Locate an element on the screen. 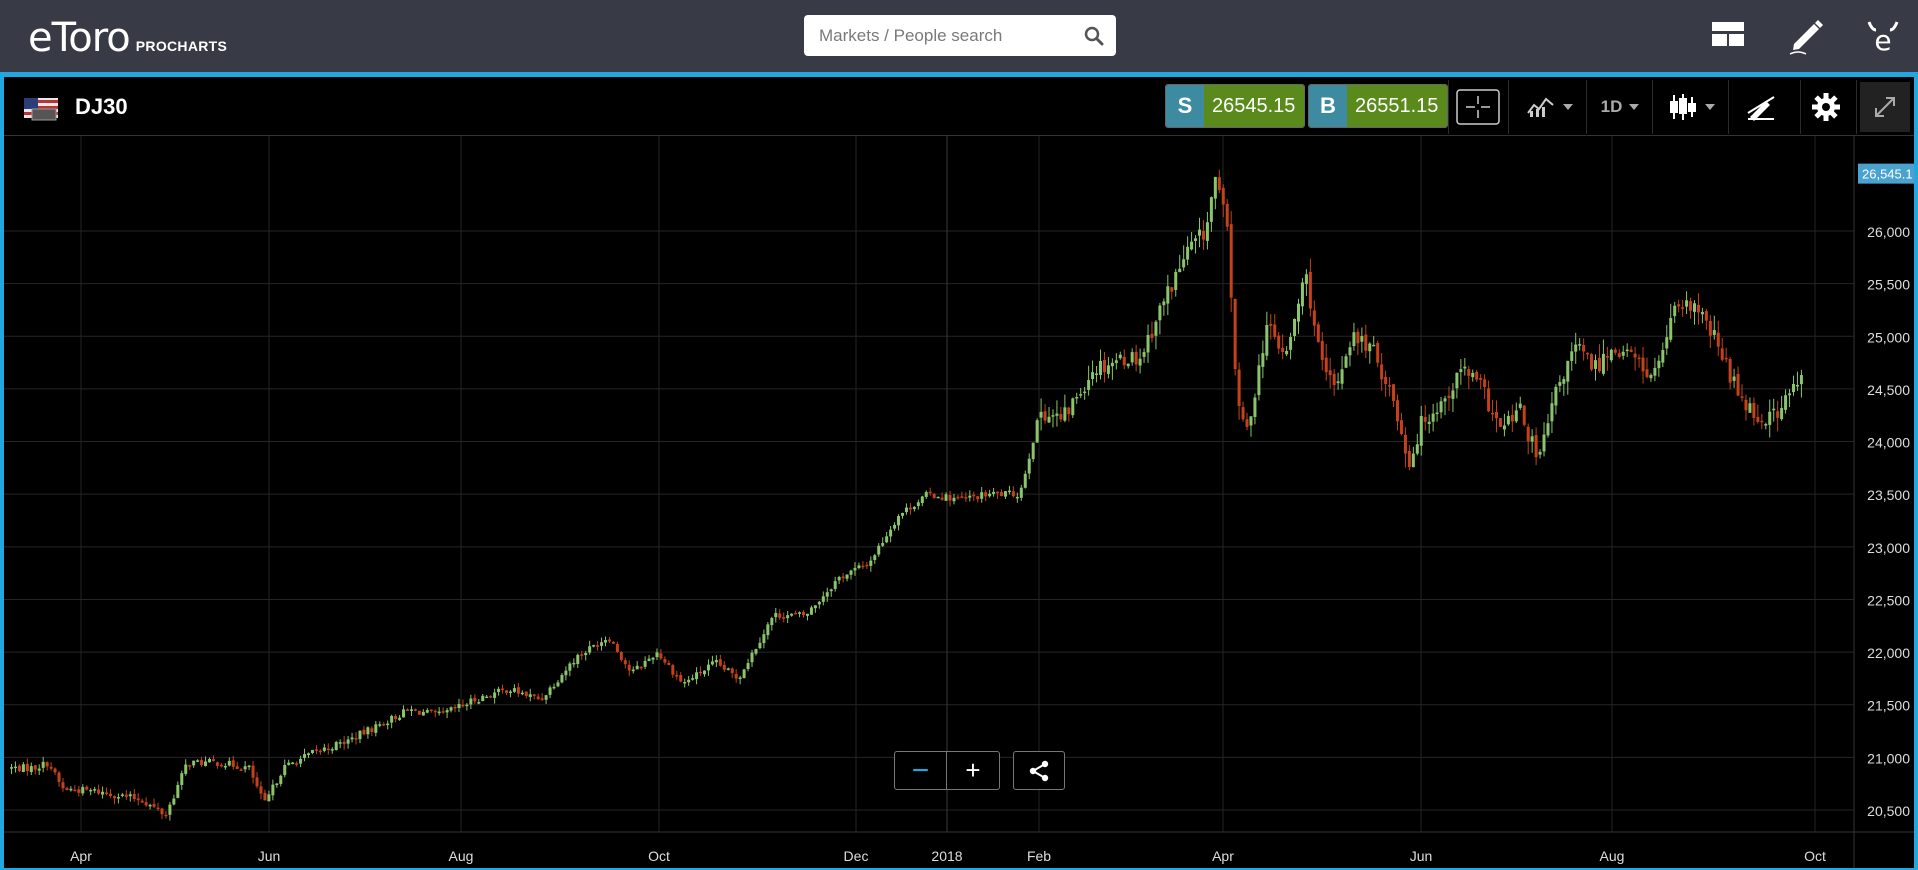 The width and height of the screenshot is (1918, 870). buy-button: B 26551.15 is located at coordinates (1378, 106).